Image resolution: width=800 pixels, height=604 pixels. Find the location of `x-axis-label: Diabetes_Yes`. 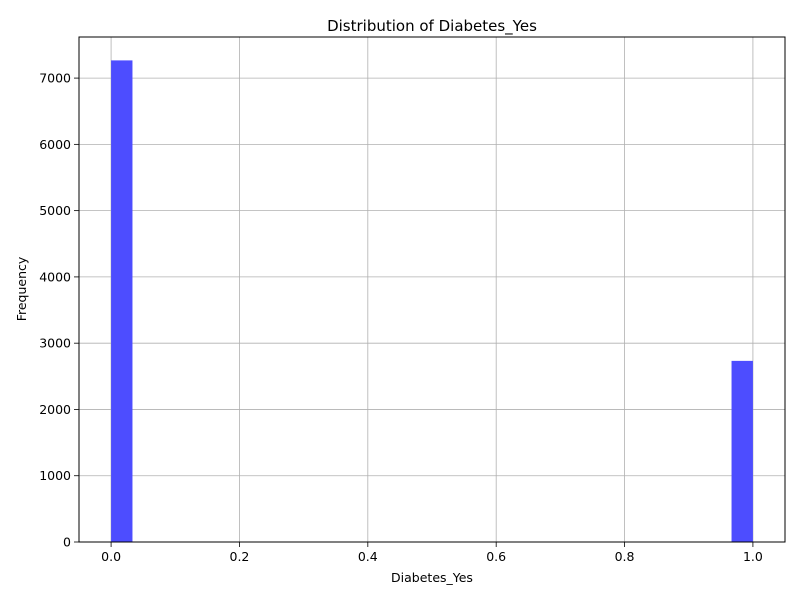

x-axis-label: Diabetes_Yes is located at coordinates (432, 577).